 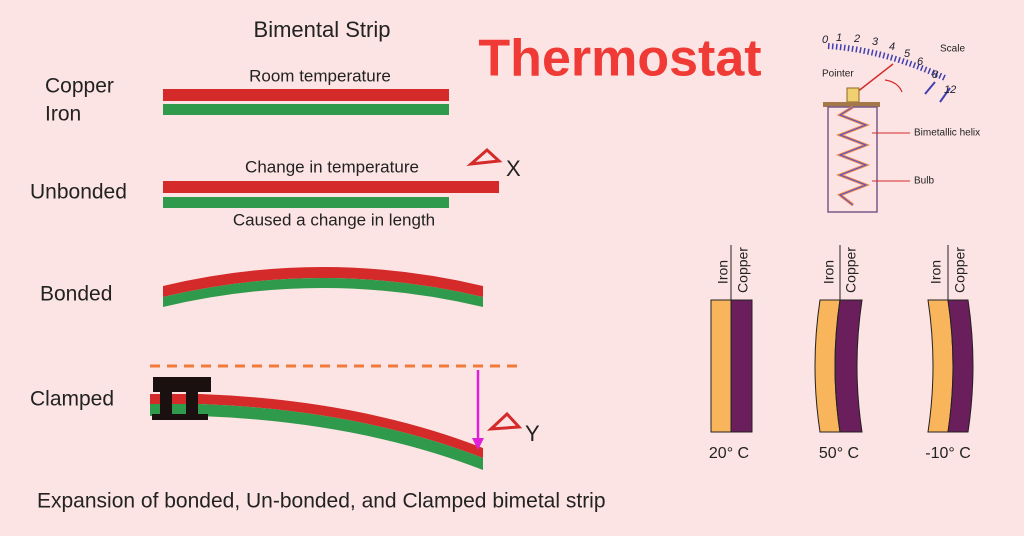 I want to click on strip-heading: Bimental Strip, so click(x=322, y=29).